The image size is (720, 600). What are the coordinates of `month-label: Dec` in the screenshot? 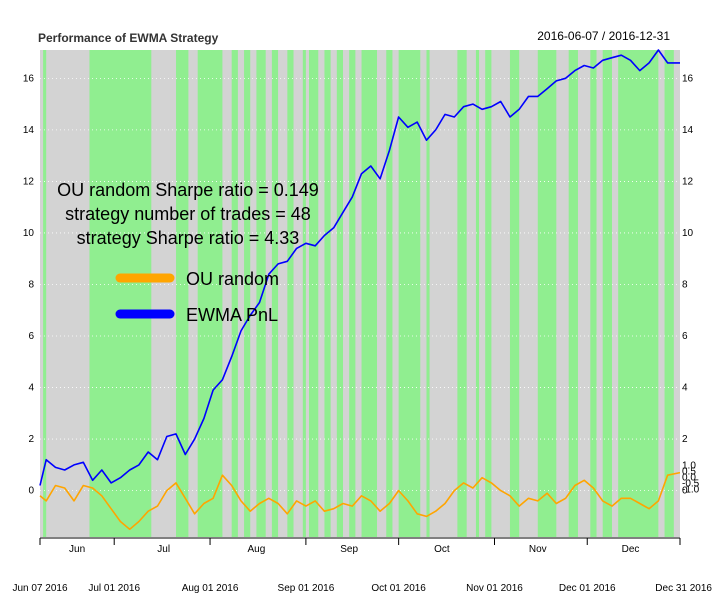 It's located at (631, 549).